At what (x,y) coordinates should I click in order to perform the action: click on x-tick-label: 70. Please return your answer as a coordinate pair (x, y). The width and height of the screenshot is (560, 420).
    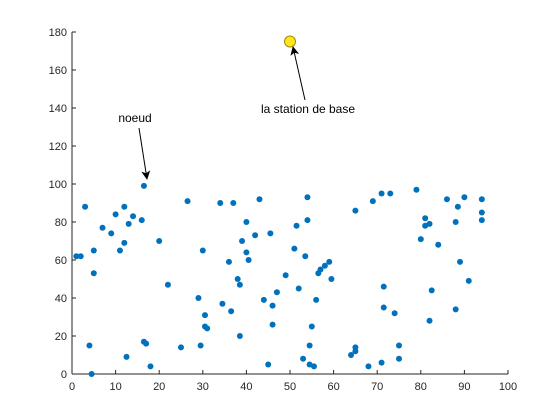
    Looking at the image, I should click on (377, 387).